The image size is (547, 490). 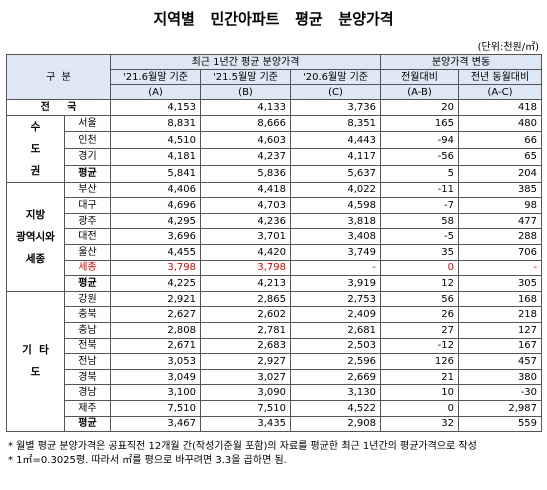 What do you see at coordinates (35, 350) in the screenshot?
I see `group-label: 기 타` at bounding box center [35, 350].